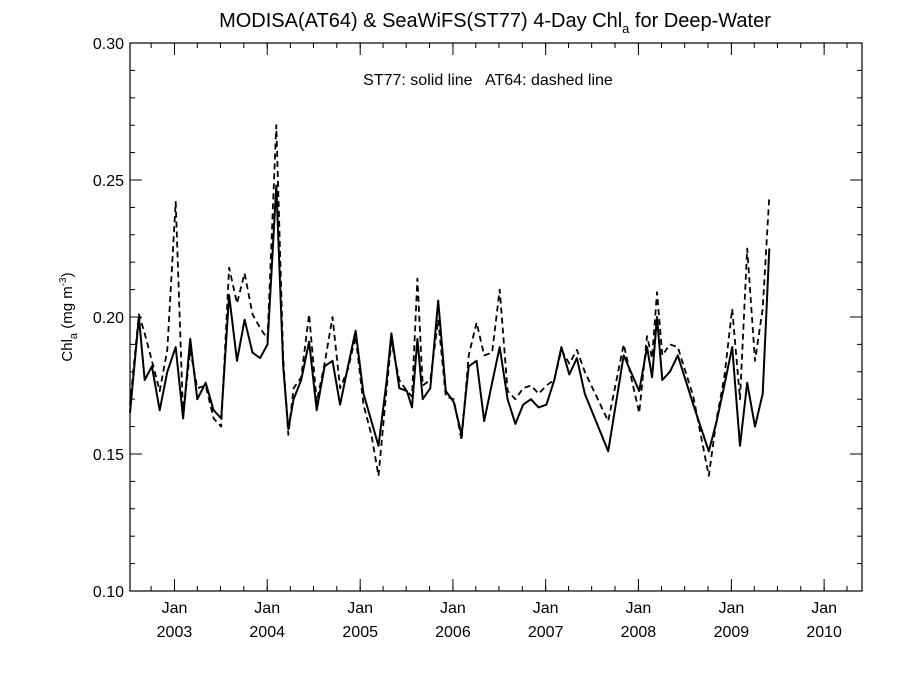 Image resolution: width=900 pixels, height=675 pixels. I want to click on y-tick-label: 0.15, so click(108, 455).